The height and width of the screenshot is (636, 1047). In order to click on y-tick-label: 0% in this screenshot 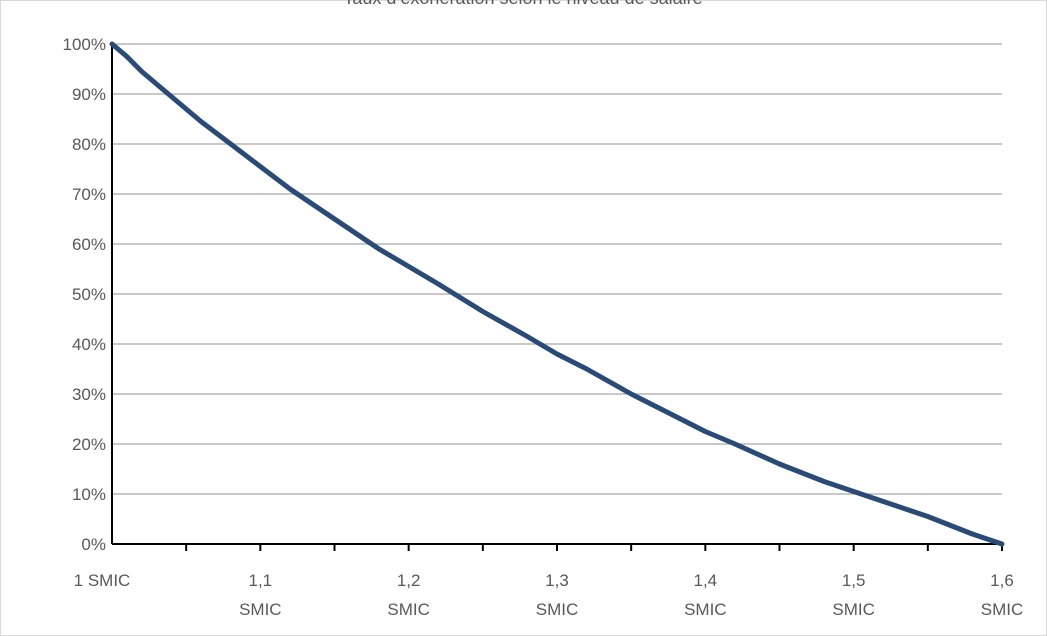, I will do `click(93, 544)`.